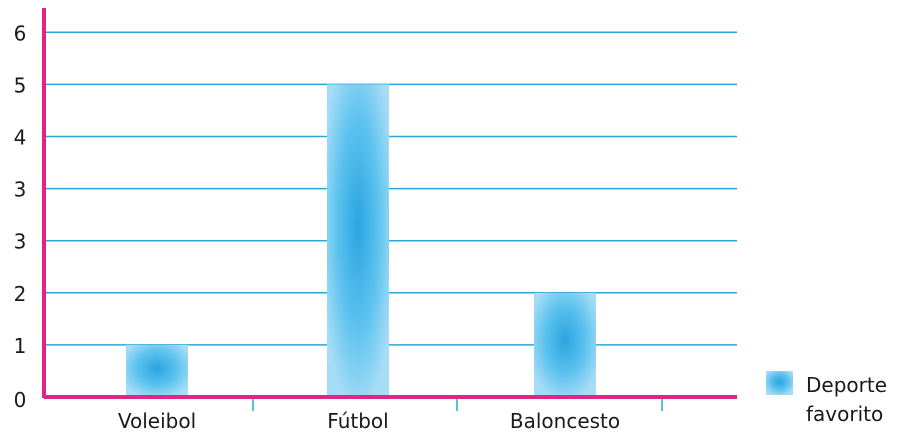 The image size is (904, 435). I want to click on bar-voleibol, so click(157, 370).